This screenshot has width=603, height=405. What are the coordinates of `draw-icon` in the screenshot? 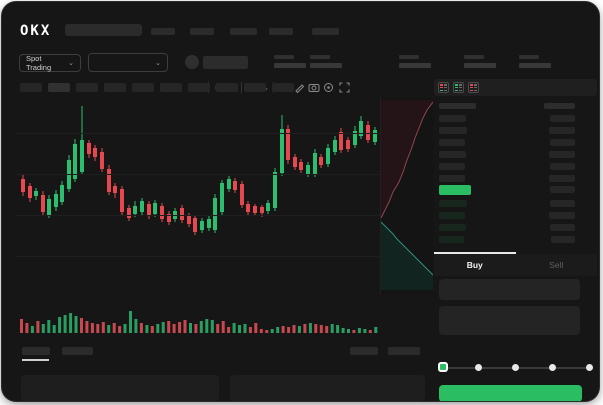 It's located at (299, 87).